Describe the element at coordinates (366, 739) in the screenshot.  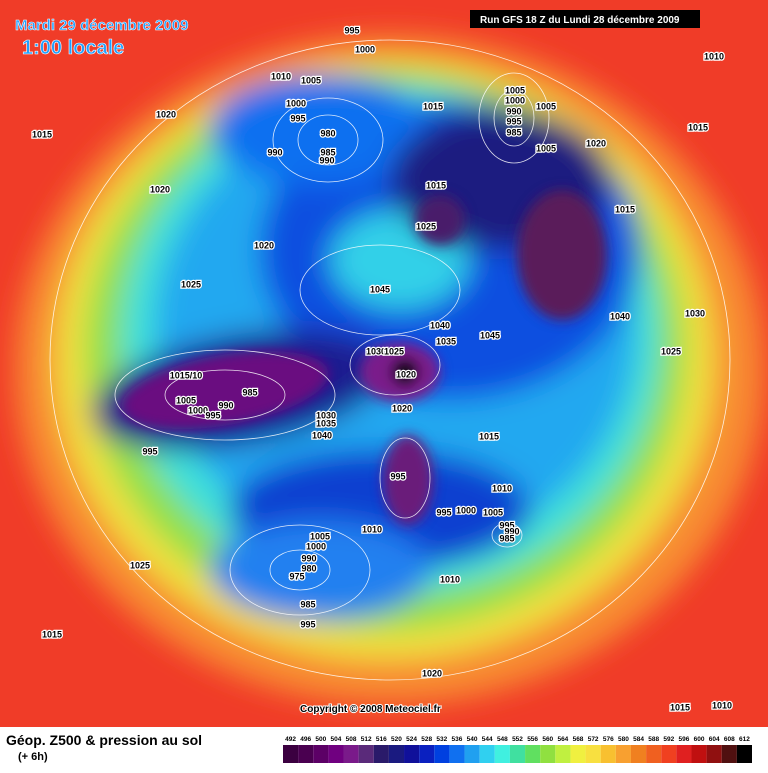
I see `scale-label: 512` at that location.